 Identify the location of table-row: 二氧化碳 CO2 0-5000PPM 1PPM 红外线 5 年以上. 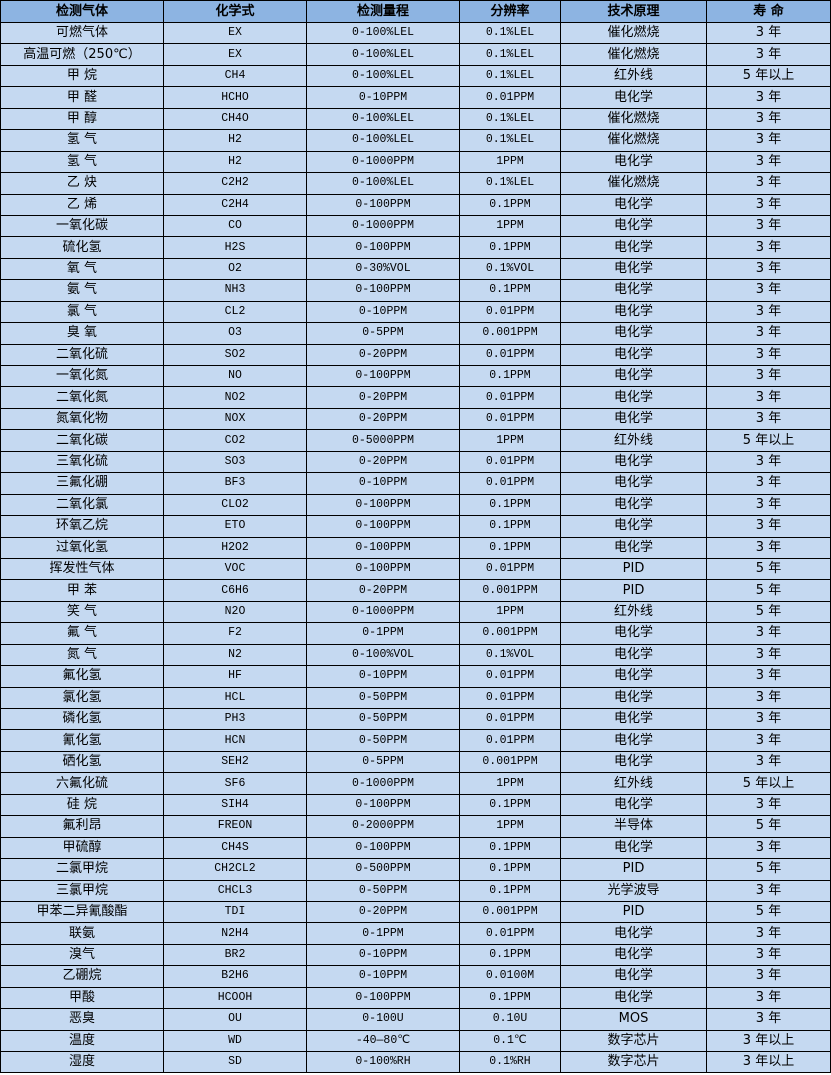
(415, 440).